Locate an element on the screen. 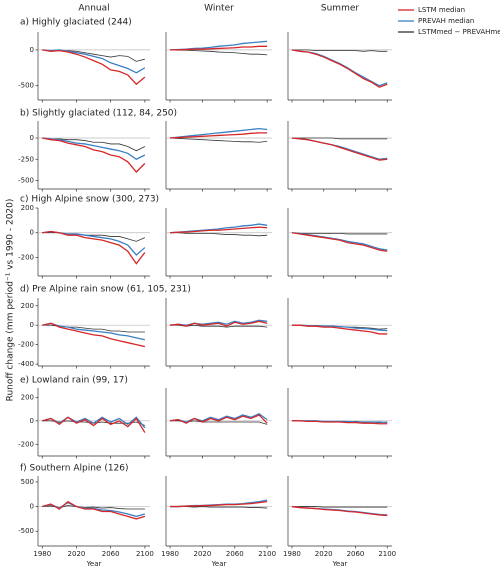  column-title: Winter is located at coordinates (219, 9).